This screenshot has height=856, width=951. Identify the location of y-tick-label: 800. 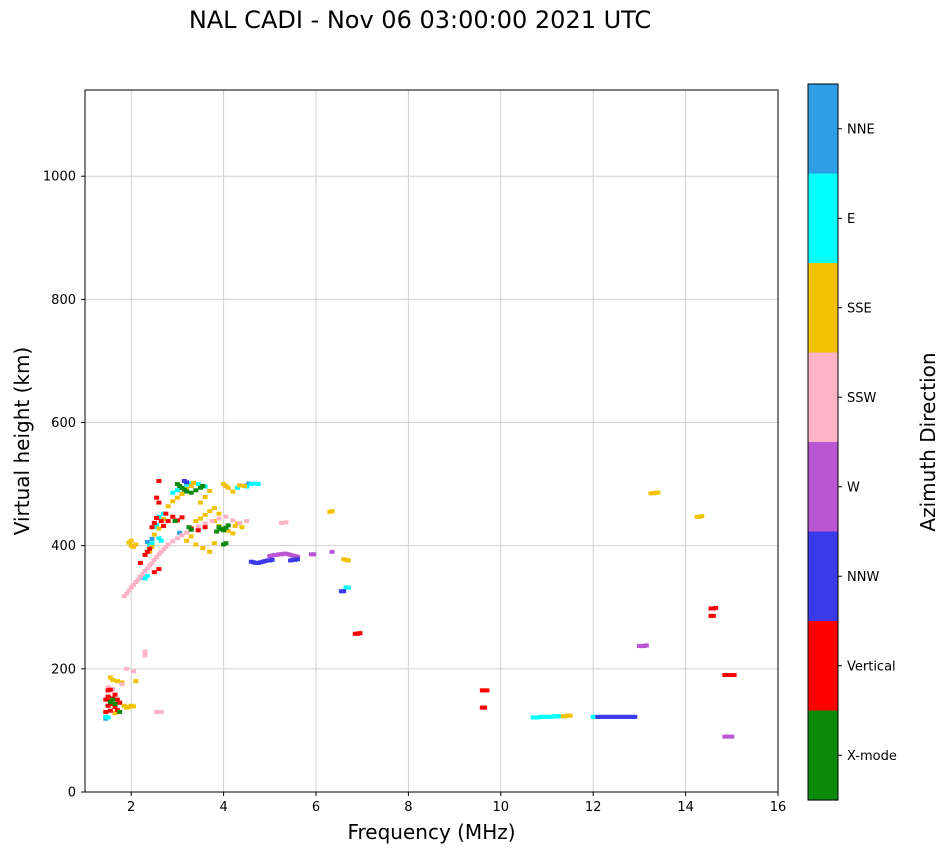
(63, 300).